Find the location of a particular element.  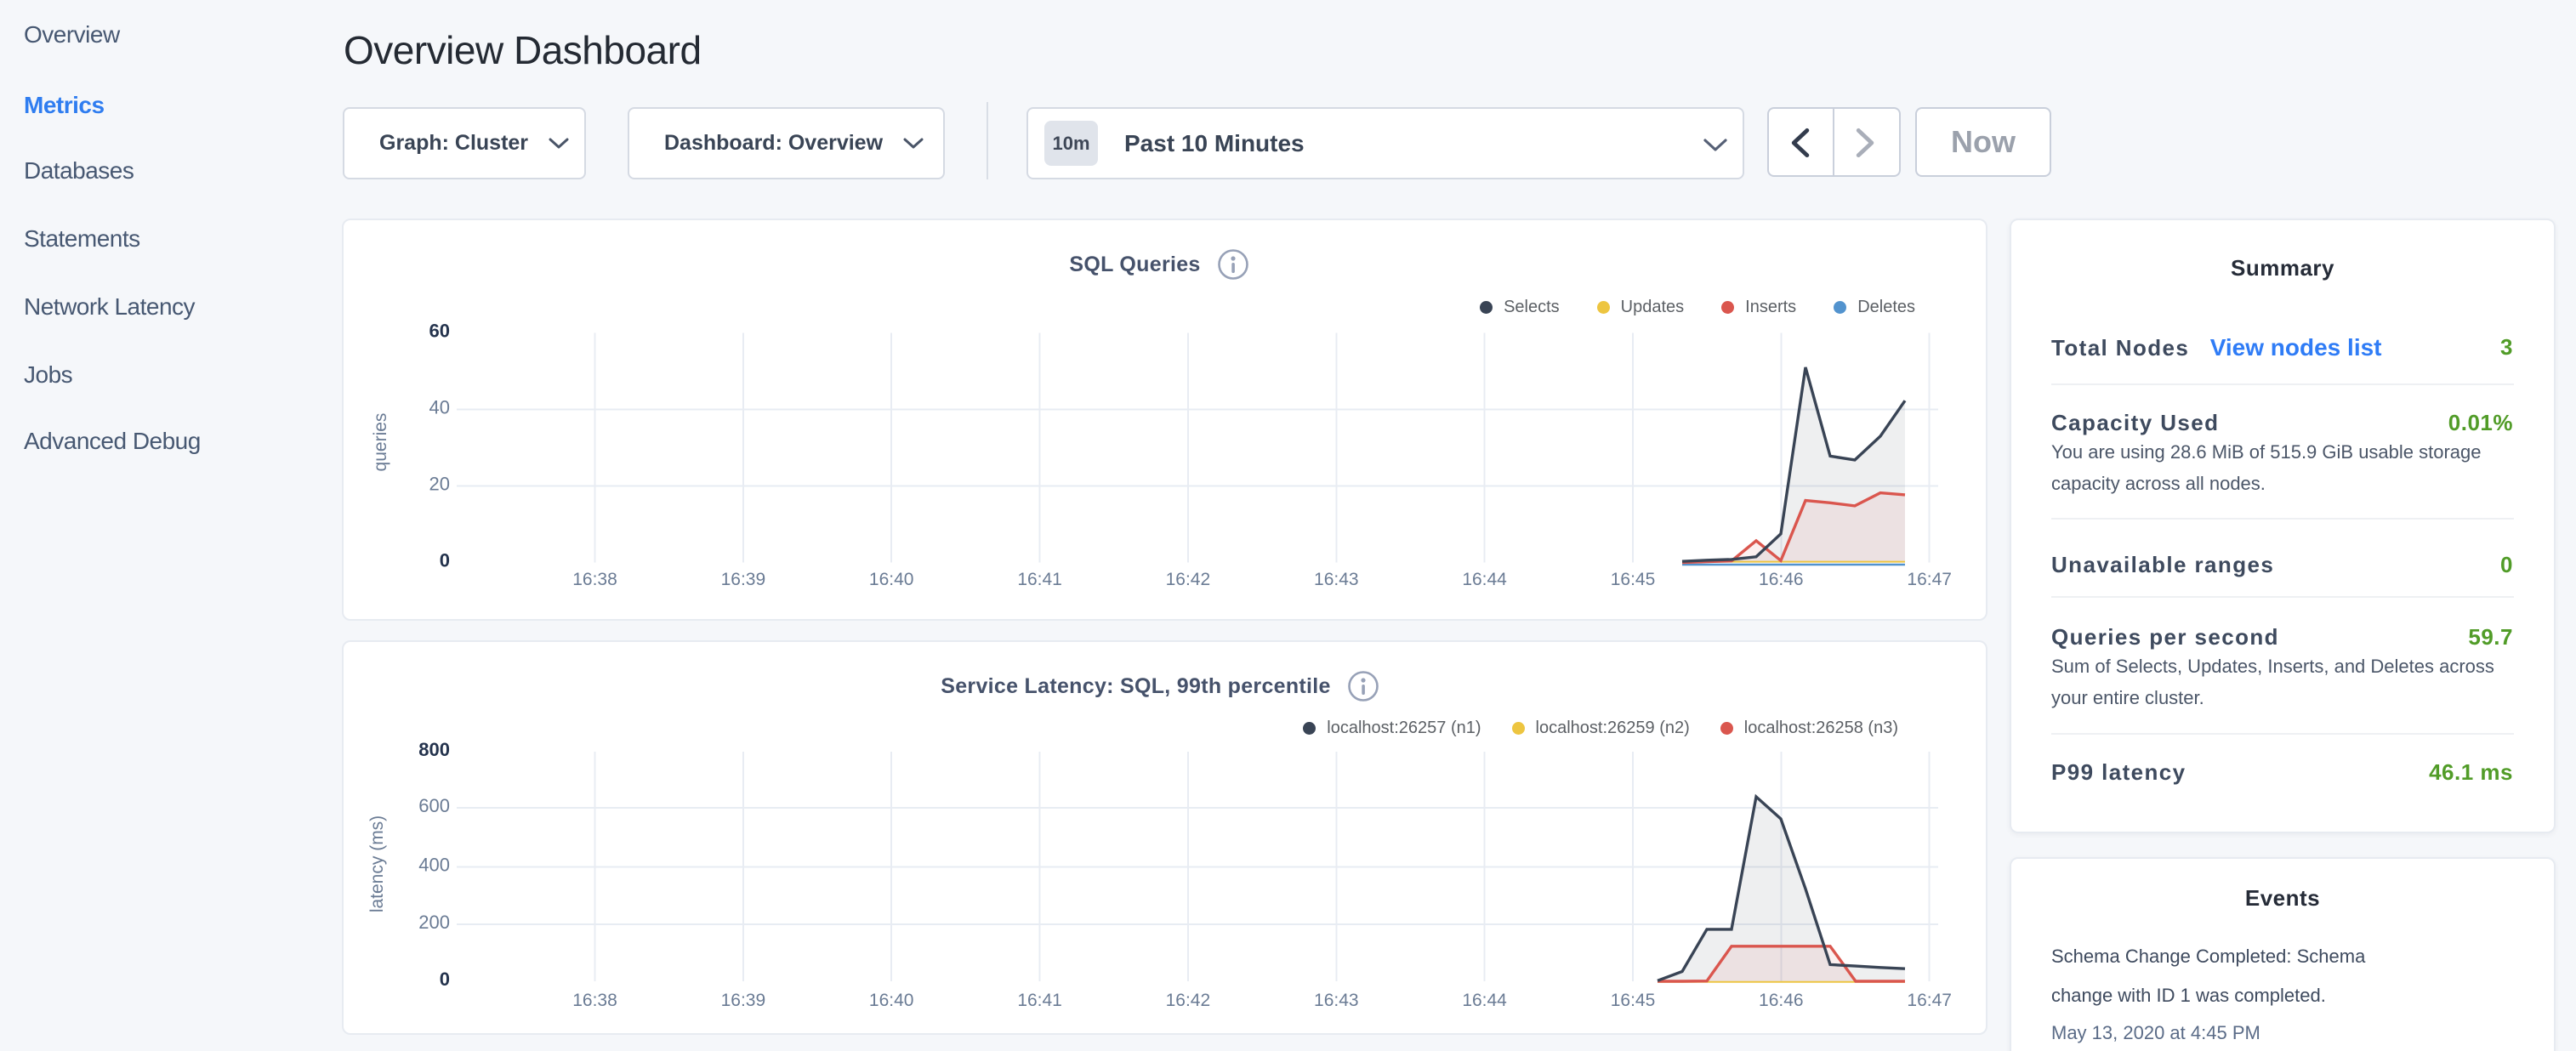

svg-text: 20 is located at coordinates (439, 485).